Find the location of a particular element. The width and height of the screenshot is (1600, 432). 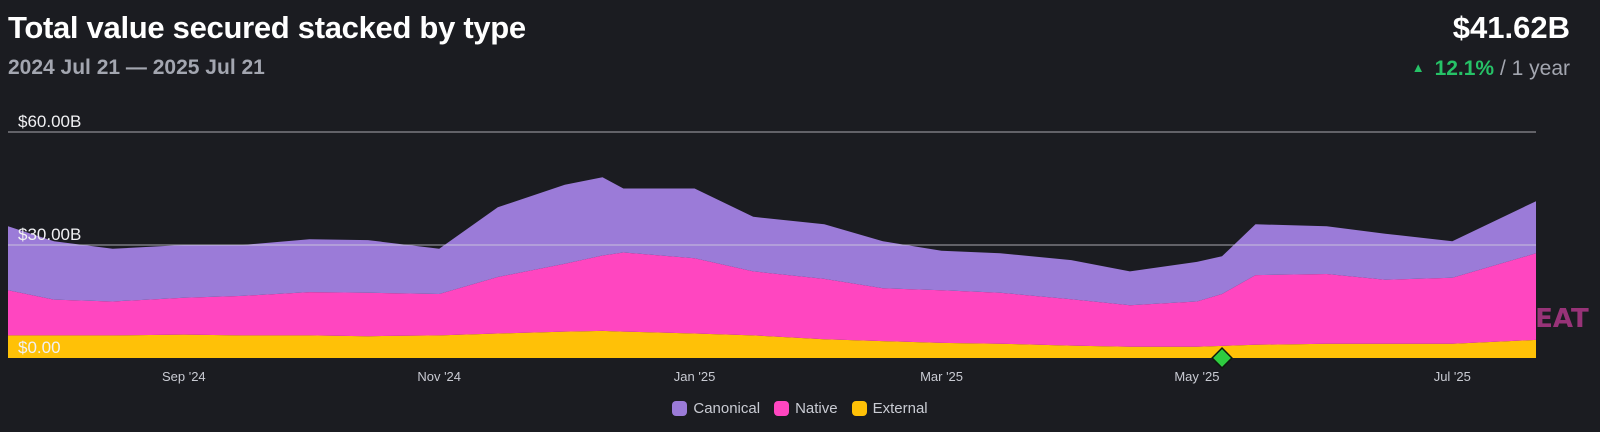

legend-swatch-native is located at coordinates (782, 408).